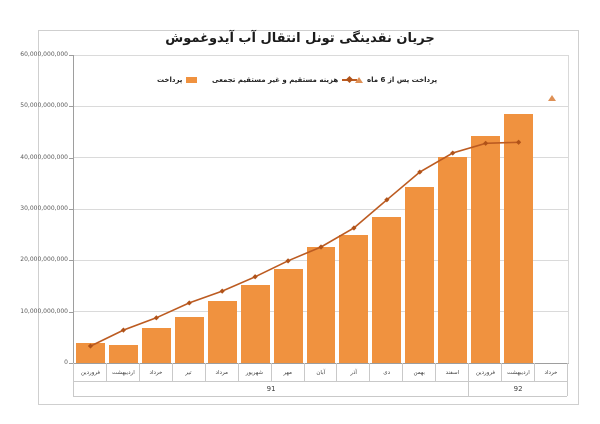  I want to click on x-axis-label: آذر, so click(353, 372).